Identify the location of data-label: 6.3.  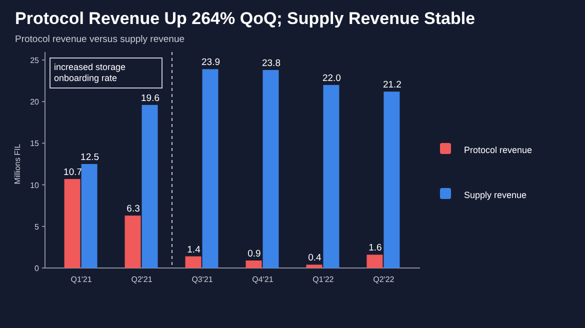
(133, 209).